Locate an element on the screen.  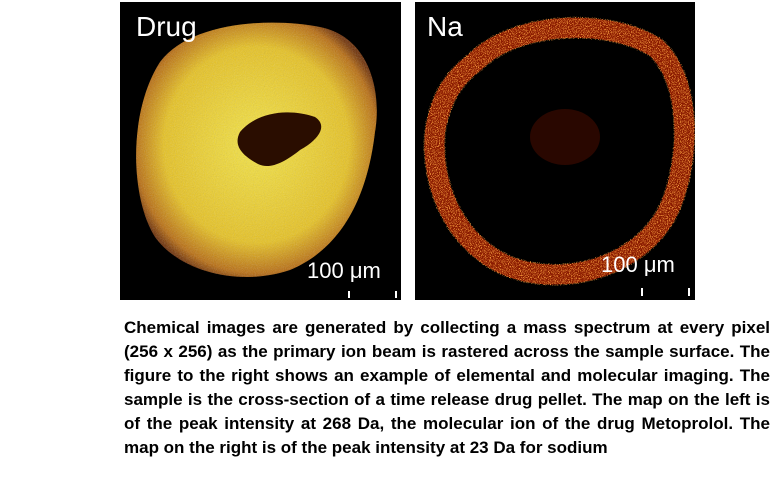
panel-label: Drug is located at coordinates (166, 26).